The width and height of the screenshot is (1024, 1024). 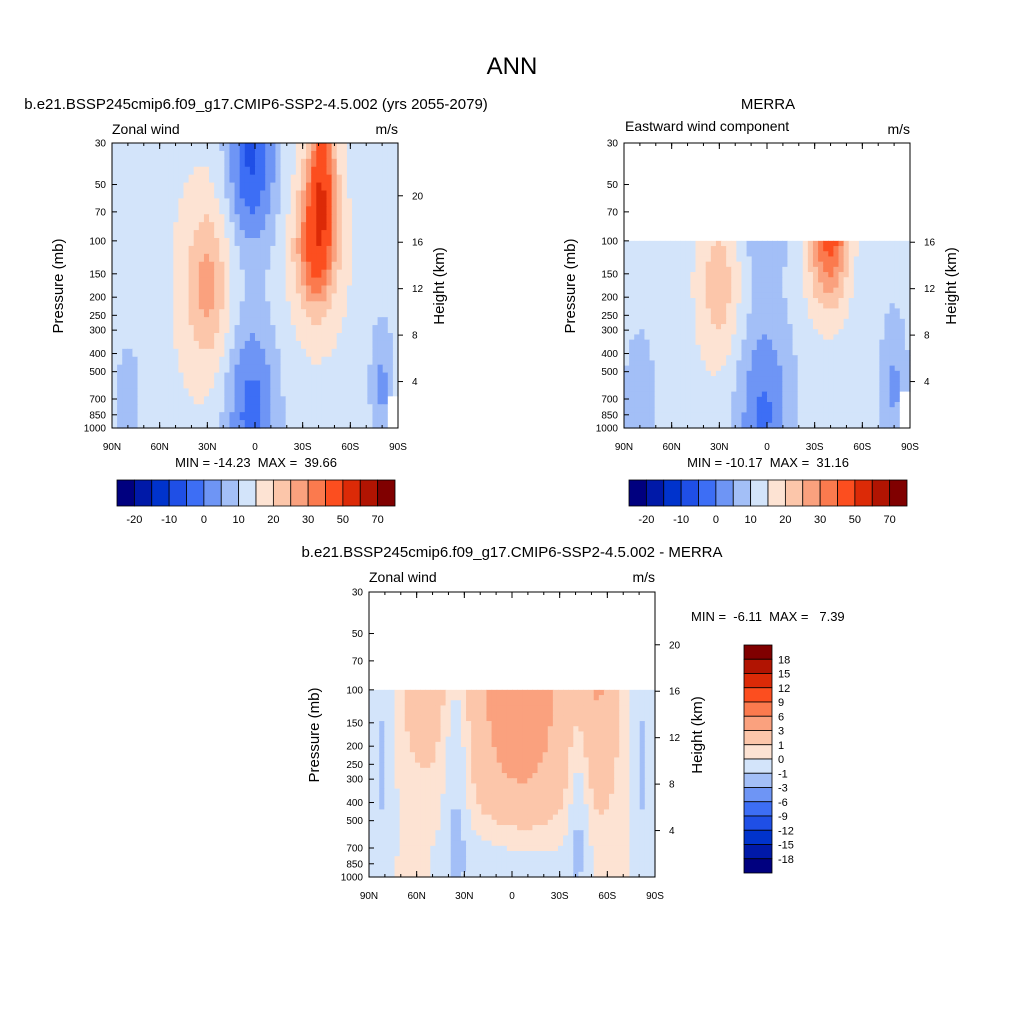 I want to click on y-tick-label: 500, so click(x=97, y=372).